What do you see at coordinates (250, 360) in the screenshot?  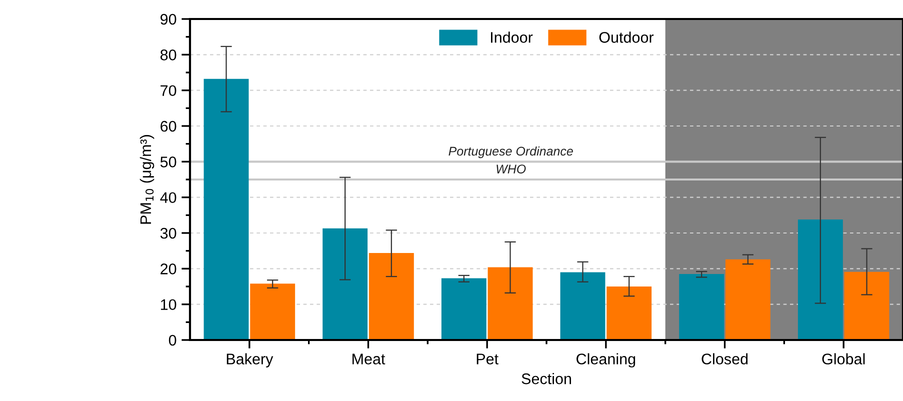 I see `x-tick-label: Bakery` at bounding box center [250, 360].